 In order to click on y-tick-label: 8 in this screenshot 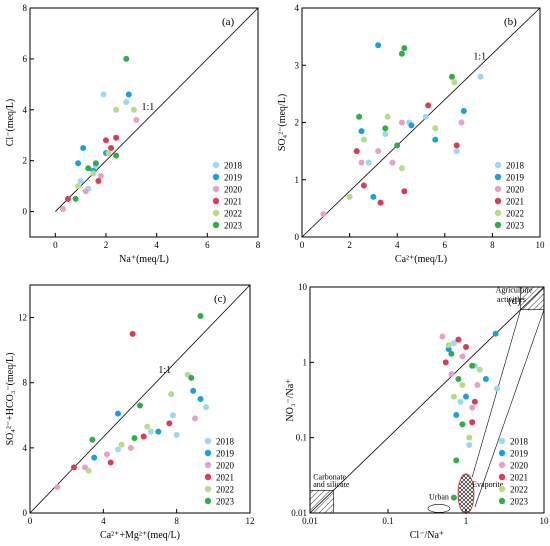, I will do `click(25, 383)`.